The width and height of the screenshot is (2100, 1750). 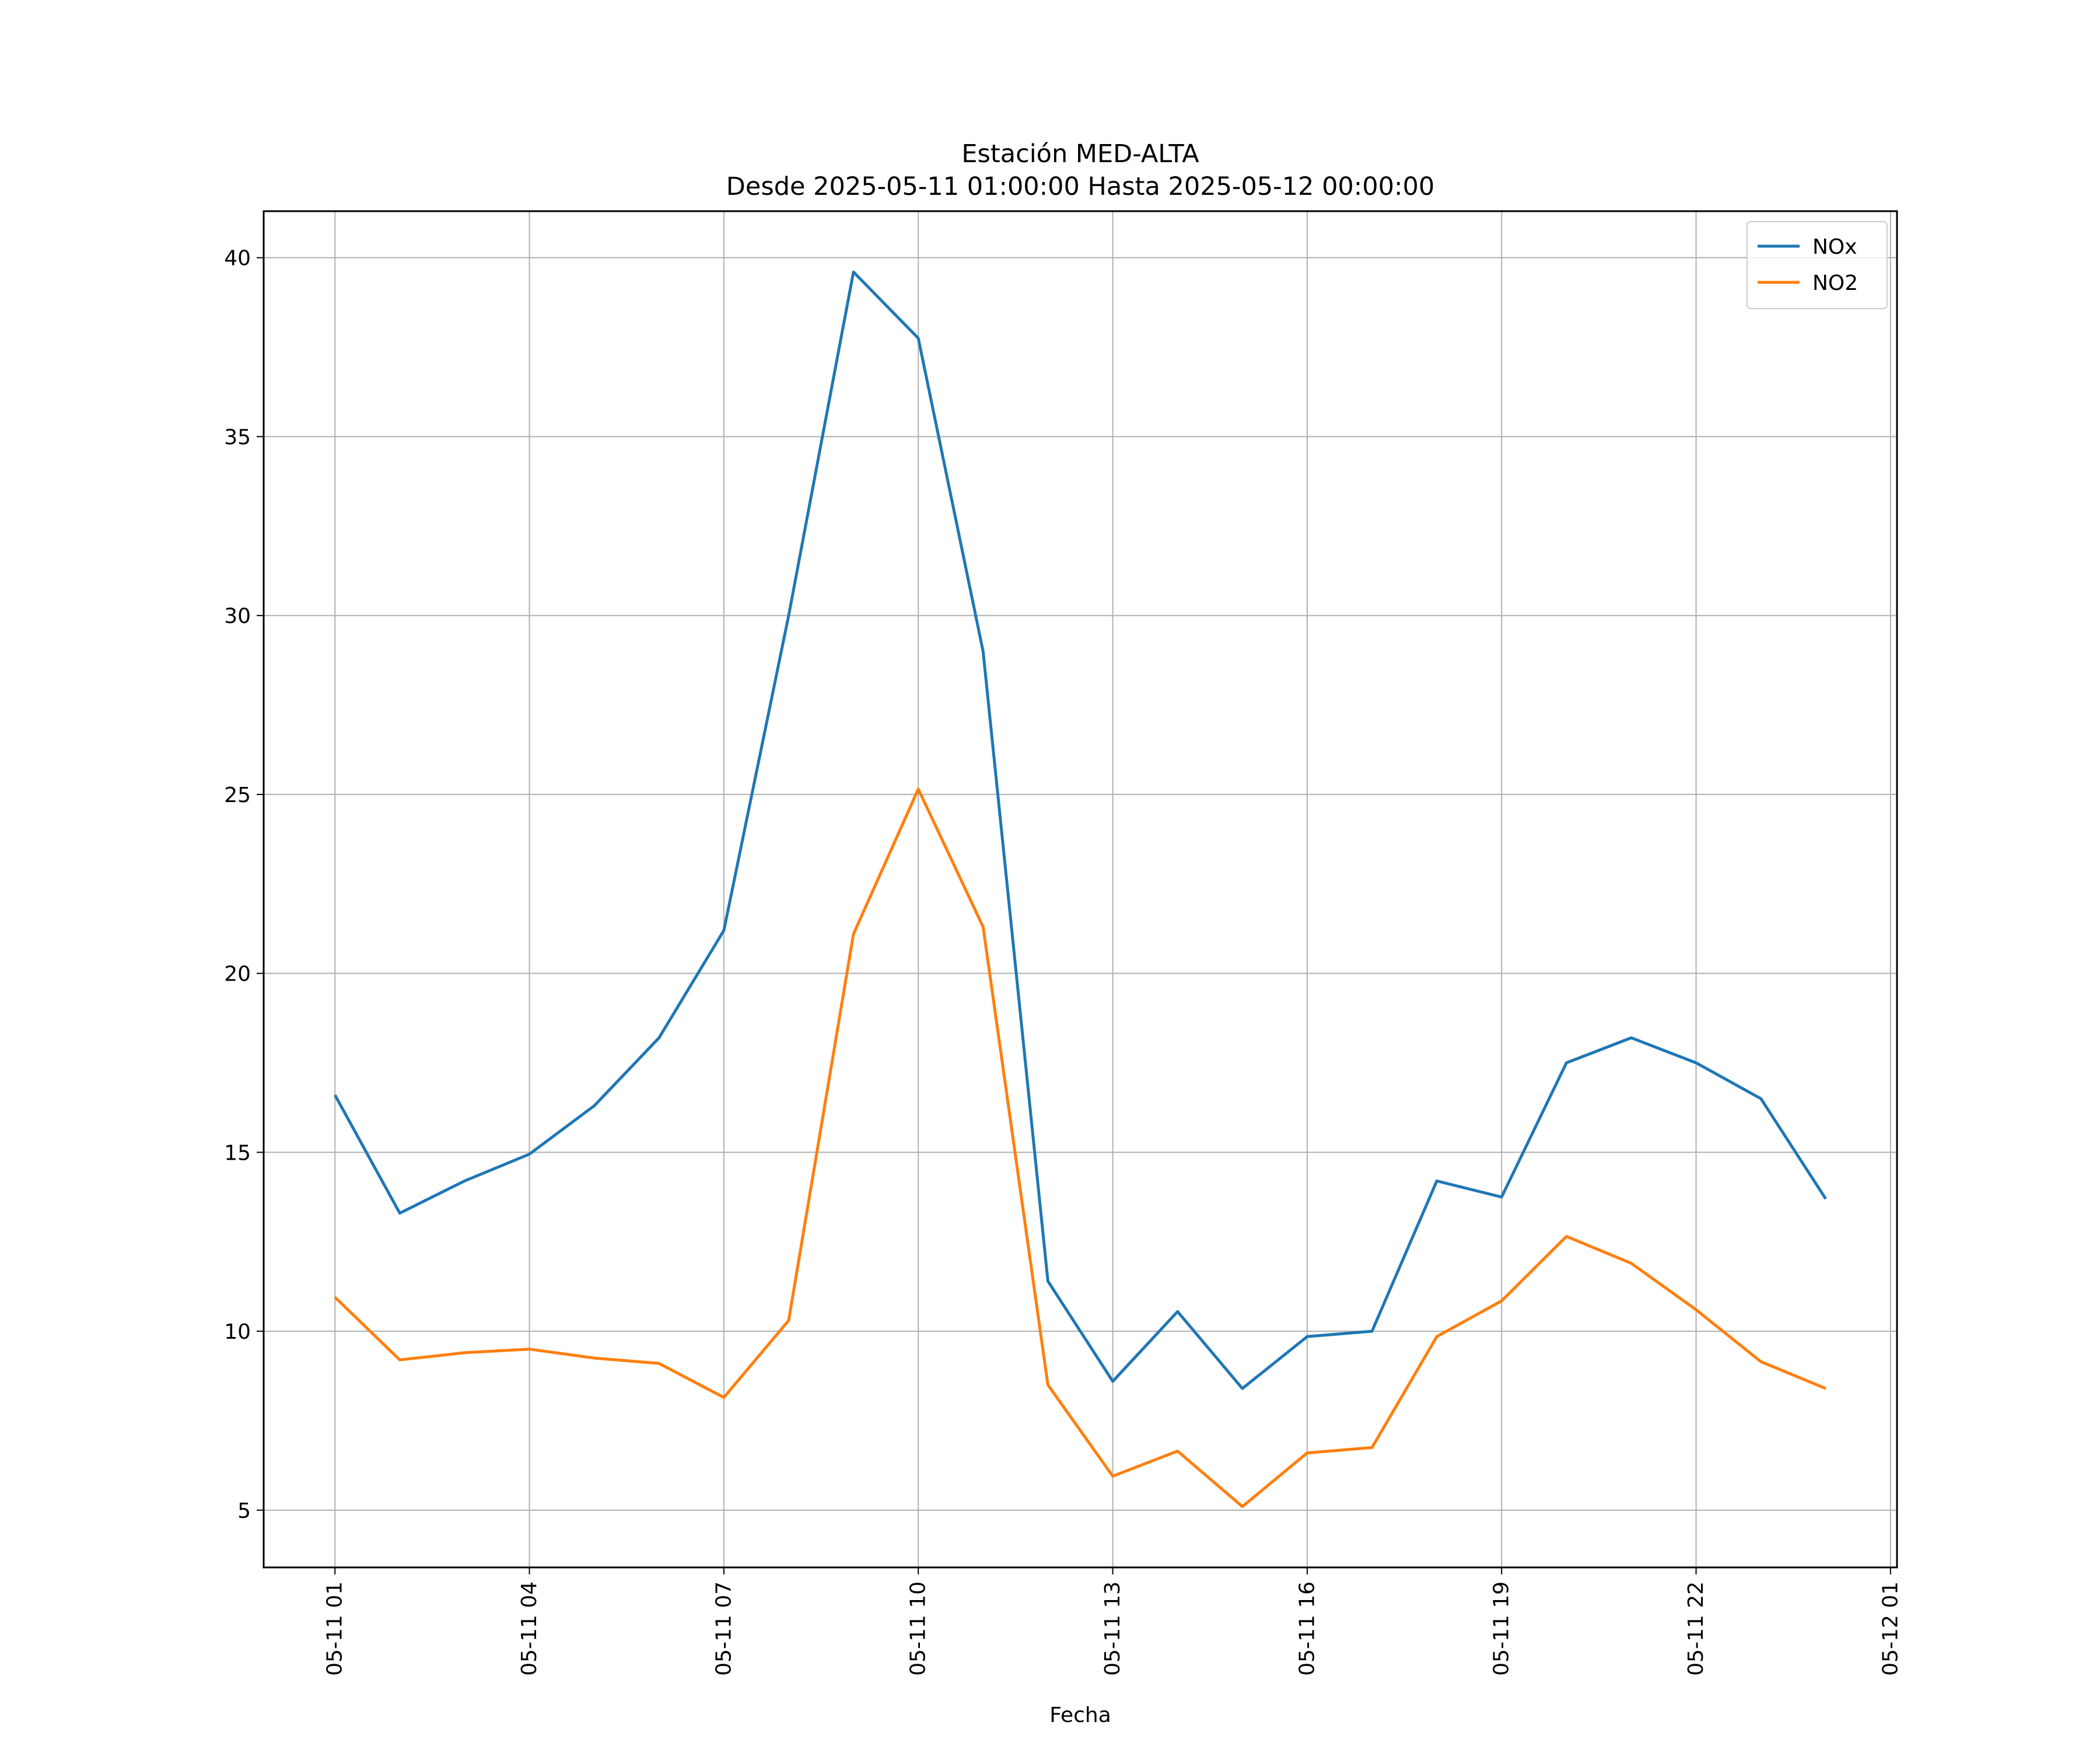 What do you see at coordinates (1834, 247) in the screenshot?
I see `legend-label: NOx` at bounding box center [1834, 247].